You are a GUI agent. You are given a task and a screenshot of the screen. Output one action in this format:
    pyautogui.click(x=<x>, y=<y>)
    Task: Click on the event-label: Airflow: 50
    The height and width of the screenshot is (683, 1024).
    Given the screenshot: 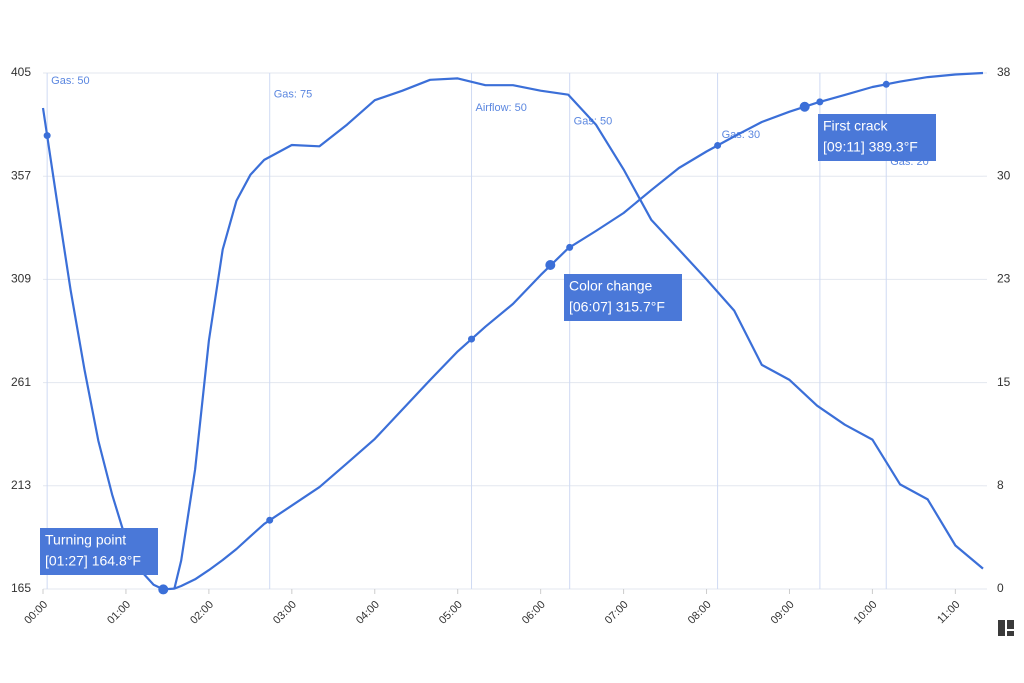 What is the action you would take?
    pyautogui.click(x=501, y=108)
    